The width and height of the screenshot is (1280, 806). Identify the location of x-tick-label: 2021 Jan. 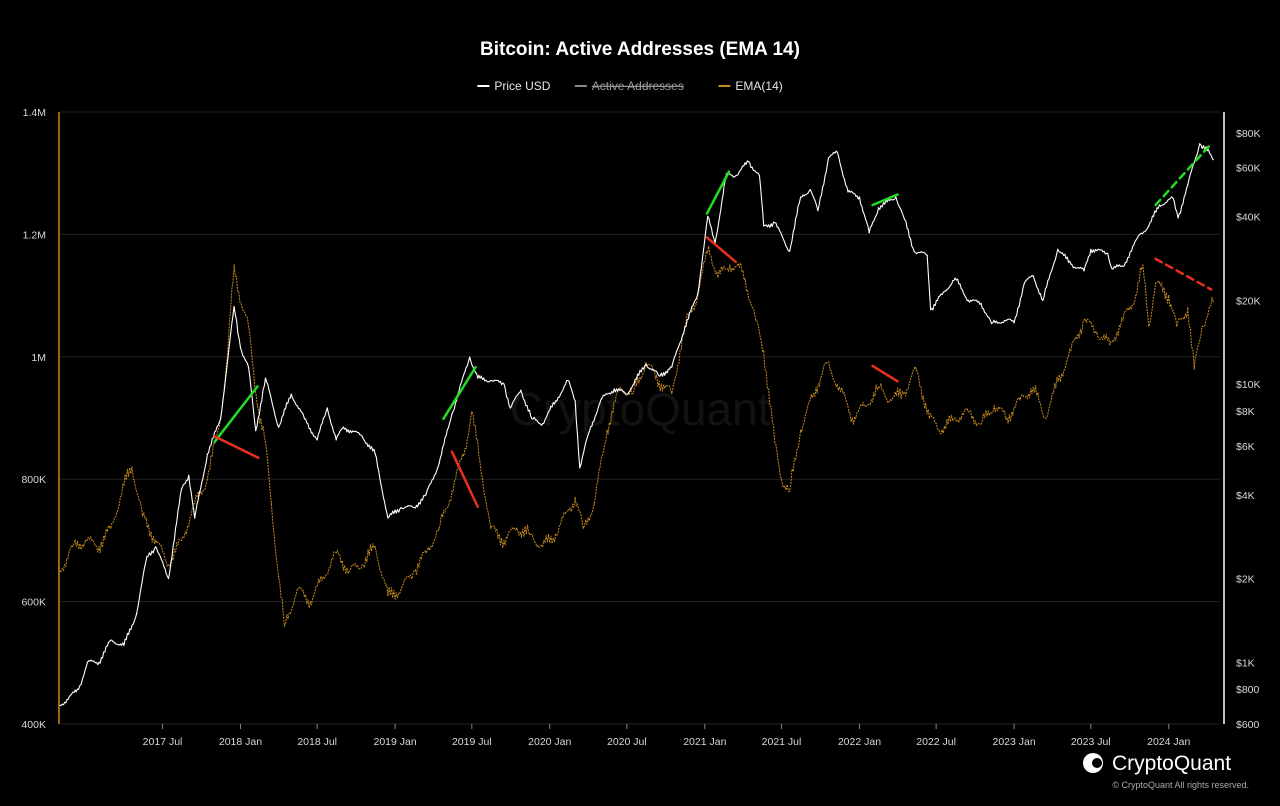
(704, 742).